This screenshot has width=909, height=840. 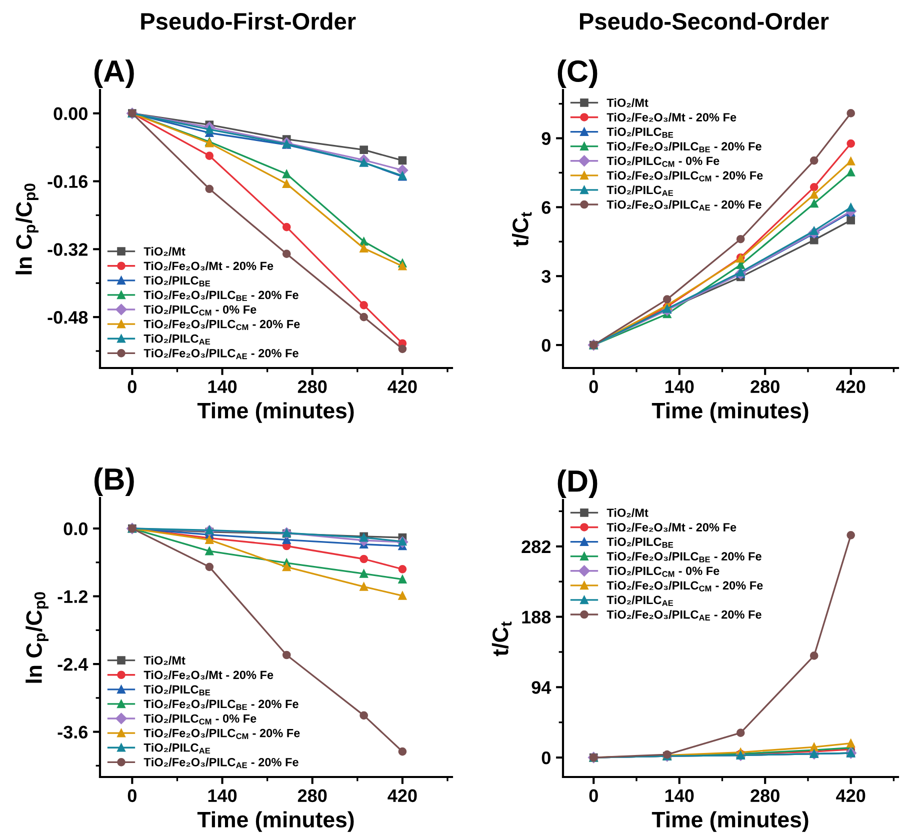 What do you see at coordinates (73, 596) in the screenshot?
I see `y-tick-label: -1.2` at bounding box center [73, 596].